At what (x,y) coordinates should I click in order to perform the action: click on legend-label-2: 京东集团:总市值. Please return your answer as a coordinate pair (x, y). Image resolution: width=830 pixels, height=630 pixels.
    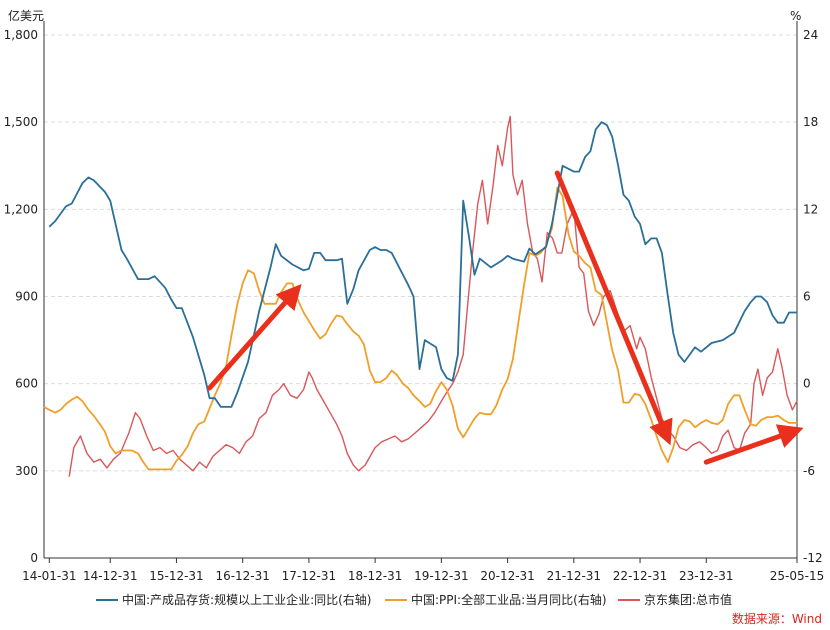
    Looking at the image, I should click on (688, 599).